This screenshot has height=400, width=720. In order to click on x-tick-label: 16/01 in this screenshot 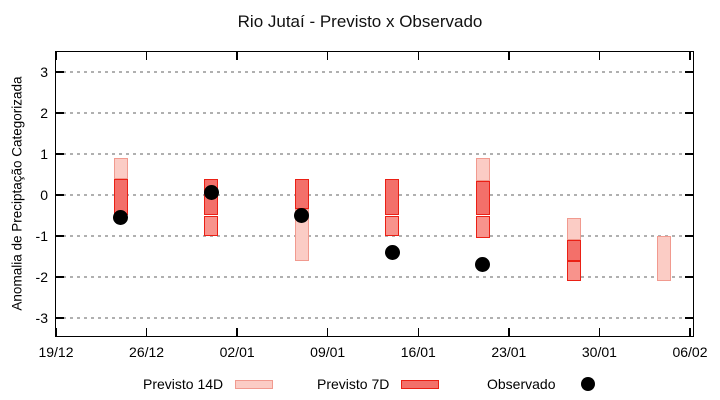, I will do `click(418, 352)`.